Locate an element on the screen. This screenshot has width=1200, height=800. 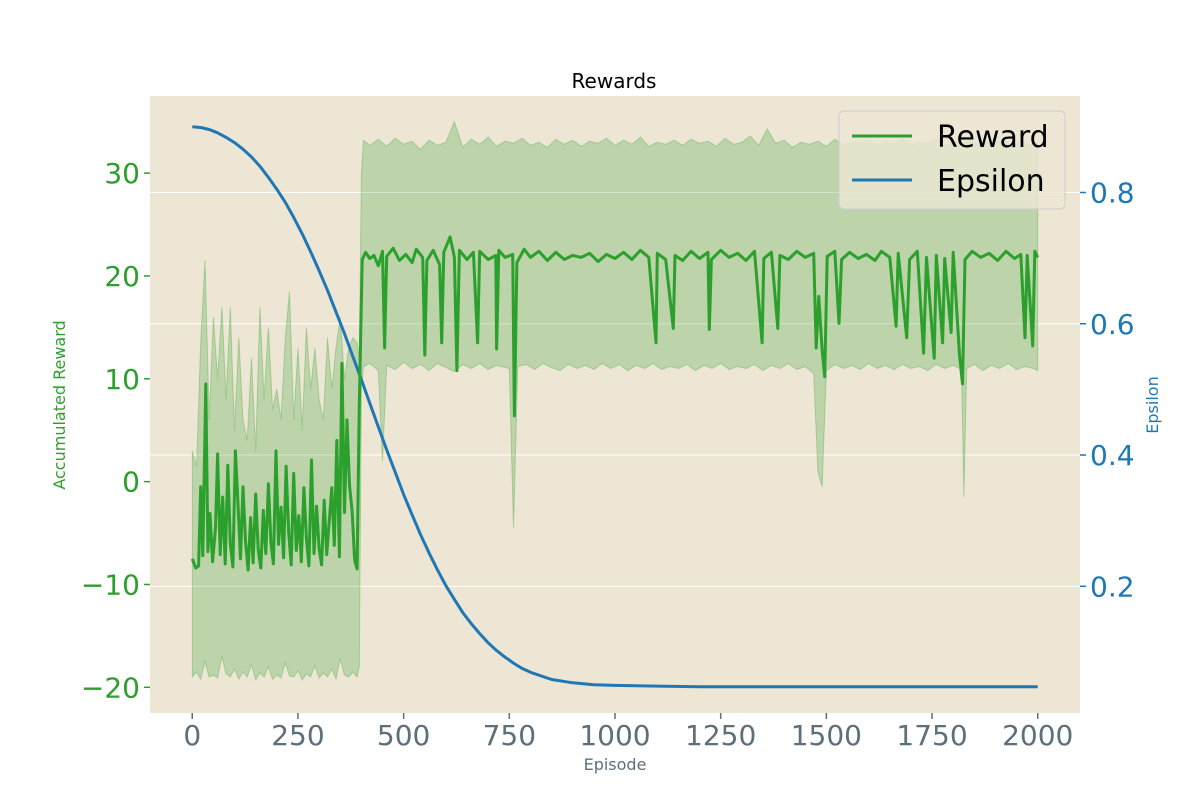
y-left-tick-label: 0 is located at coordinates (131, 482).